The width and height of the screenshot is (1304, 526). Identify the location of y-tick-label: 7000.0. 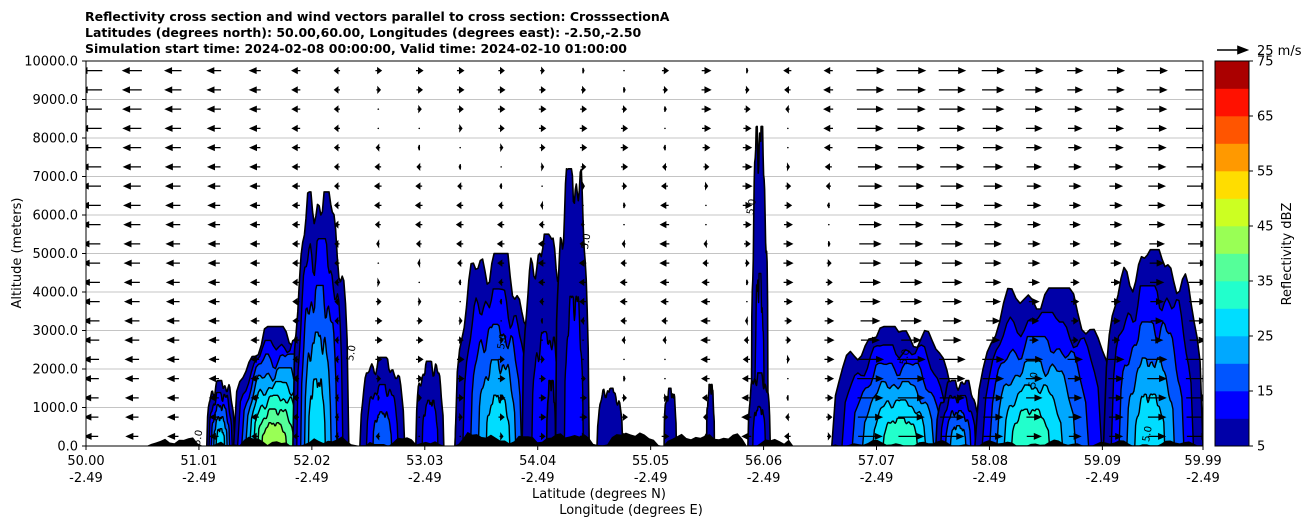
(56, 177).